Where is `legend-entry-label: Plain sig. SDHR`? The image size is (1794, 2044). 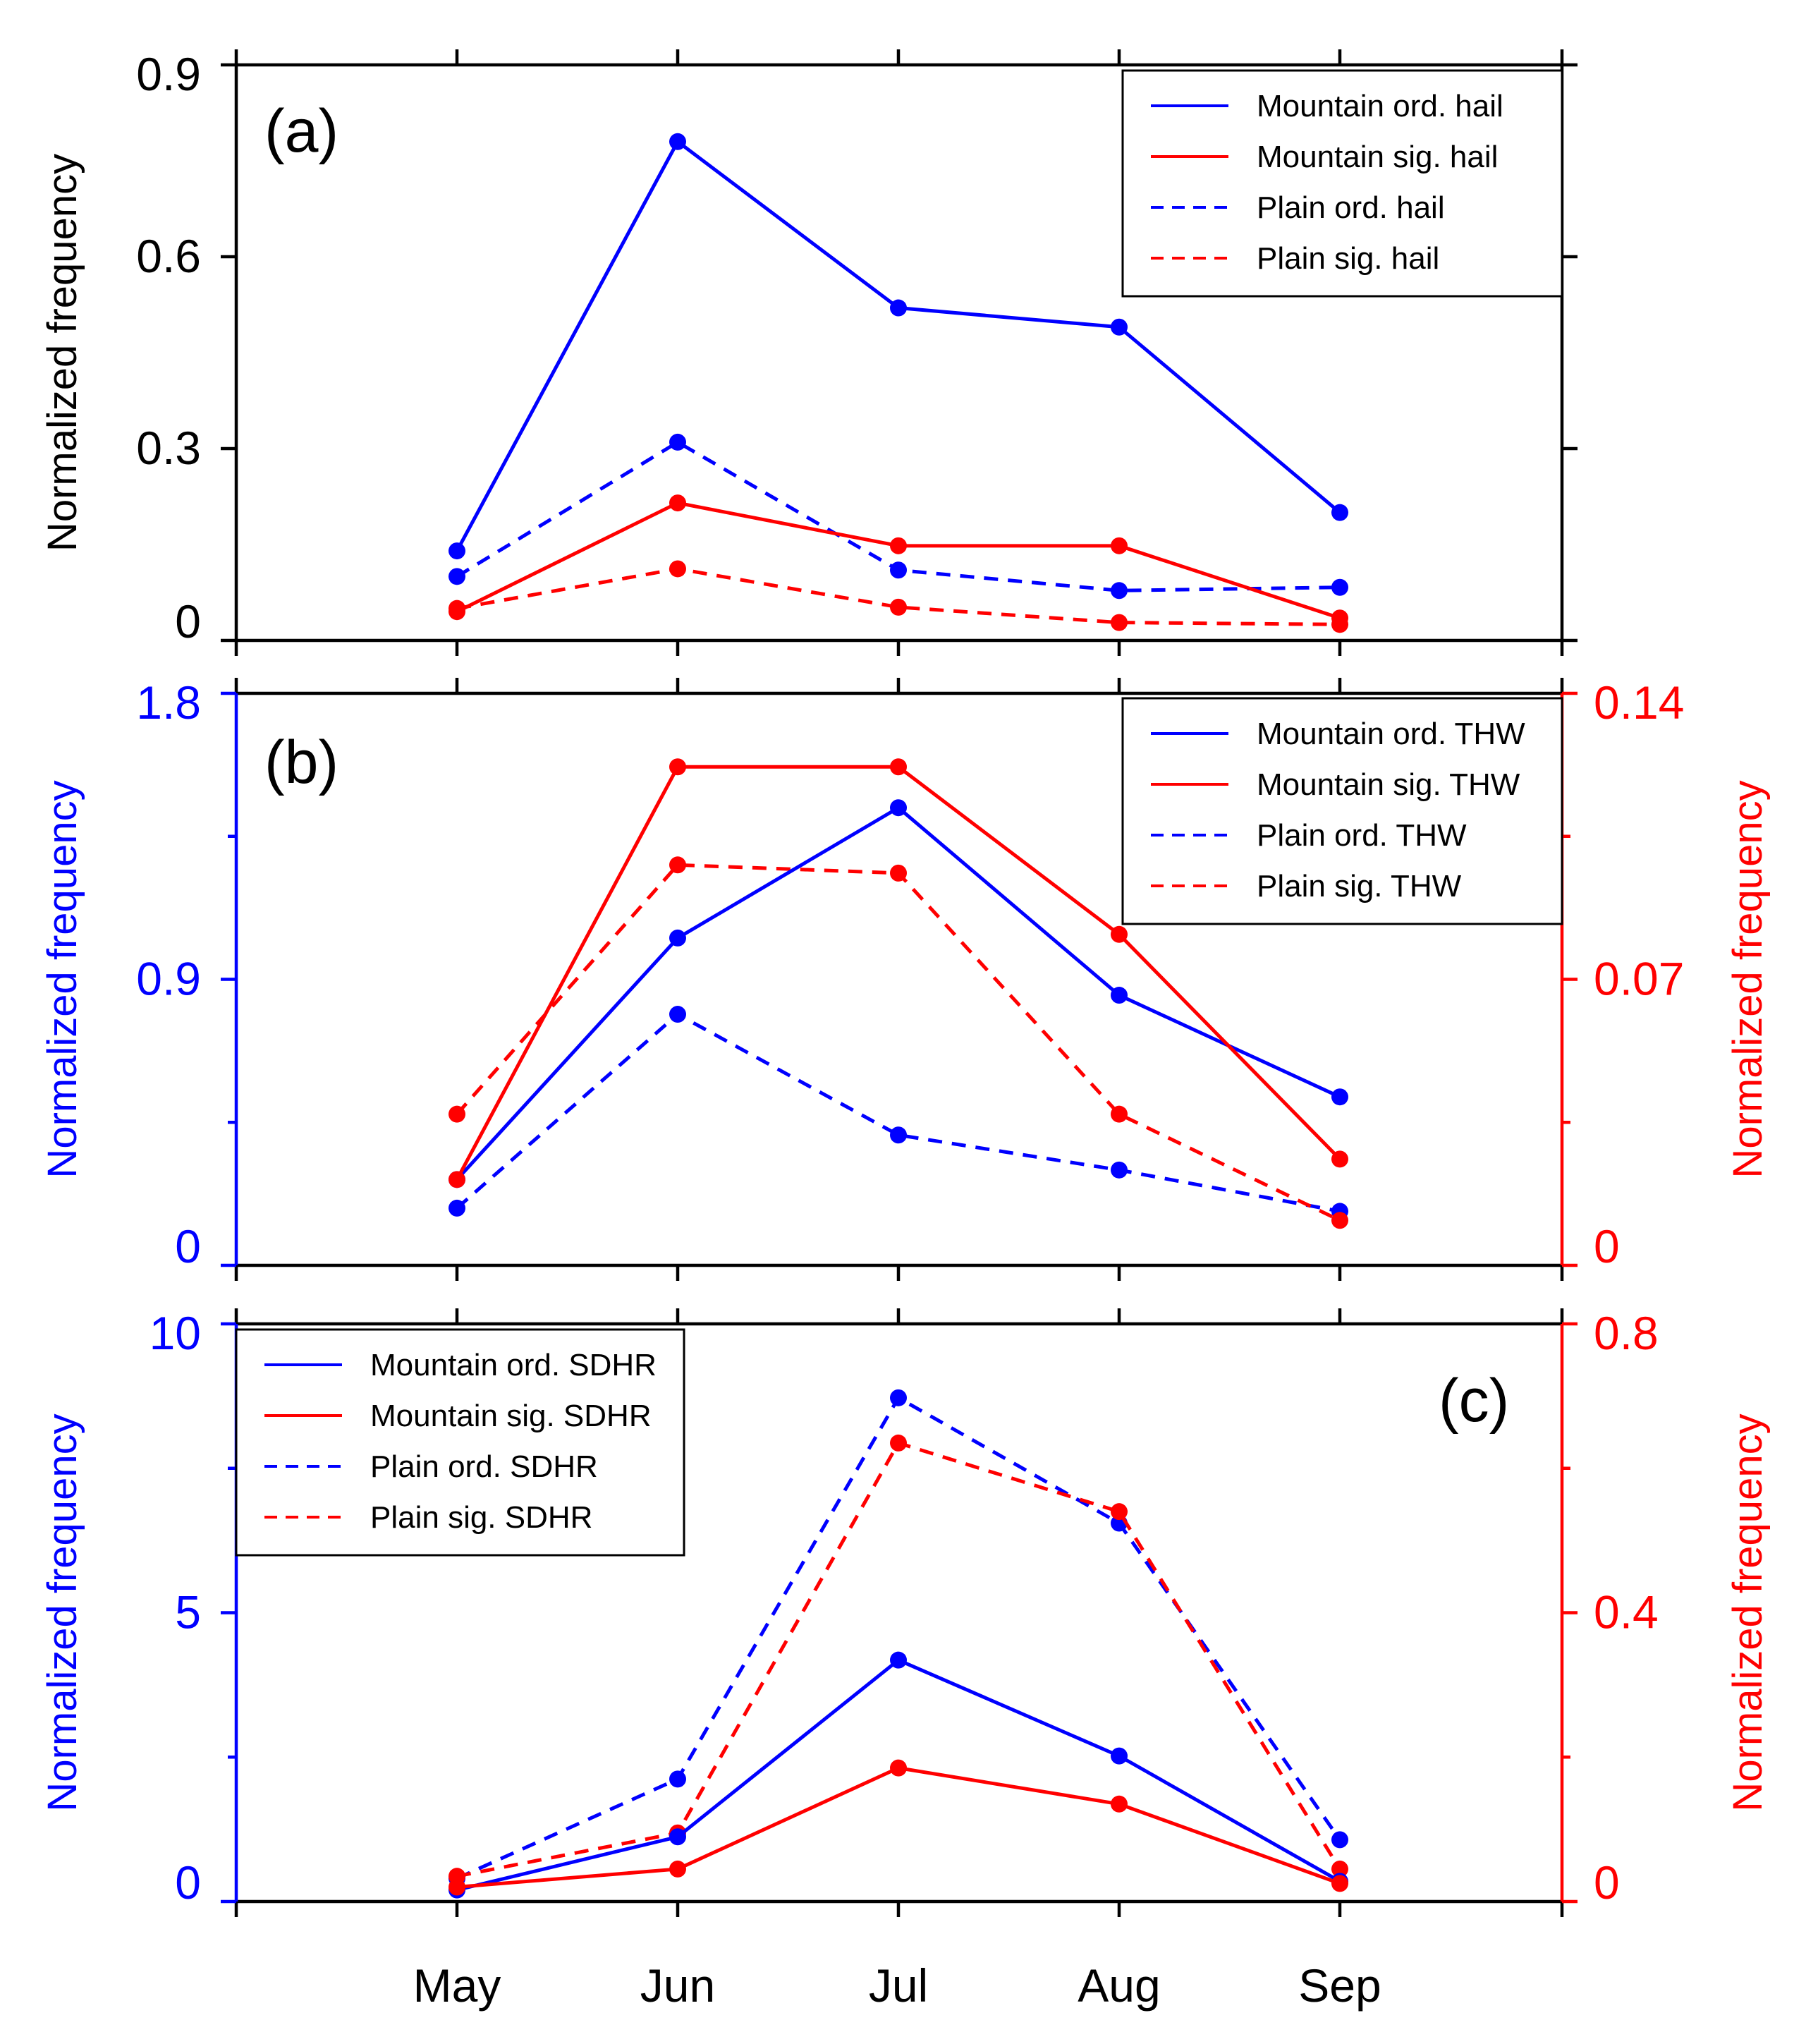
legend-entry-label: Plain sig. SDHR is located at coordinates (481, 1517).